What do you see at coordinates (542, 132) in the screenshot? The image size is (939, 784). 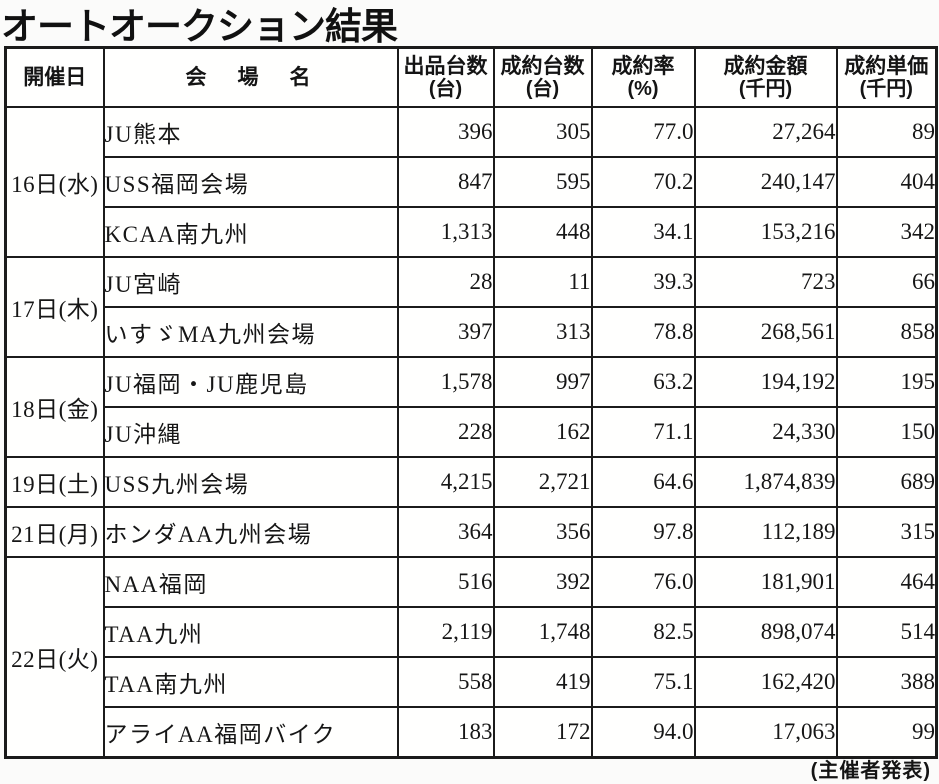 I see `sold-count-cell: 305` at bounding box center [542, 132].